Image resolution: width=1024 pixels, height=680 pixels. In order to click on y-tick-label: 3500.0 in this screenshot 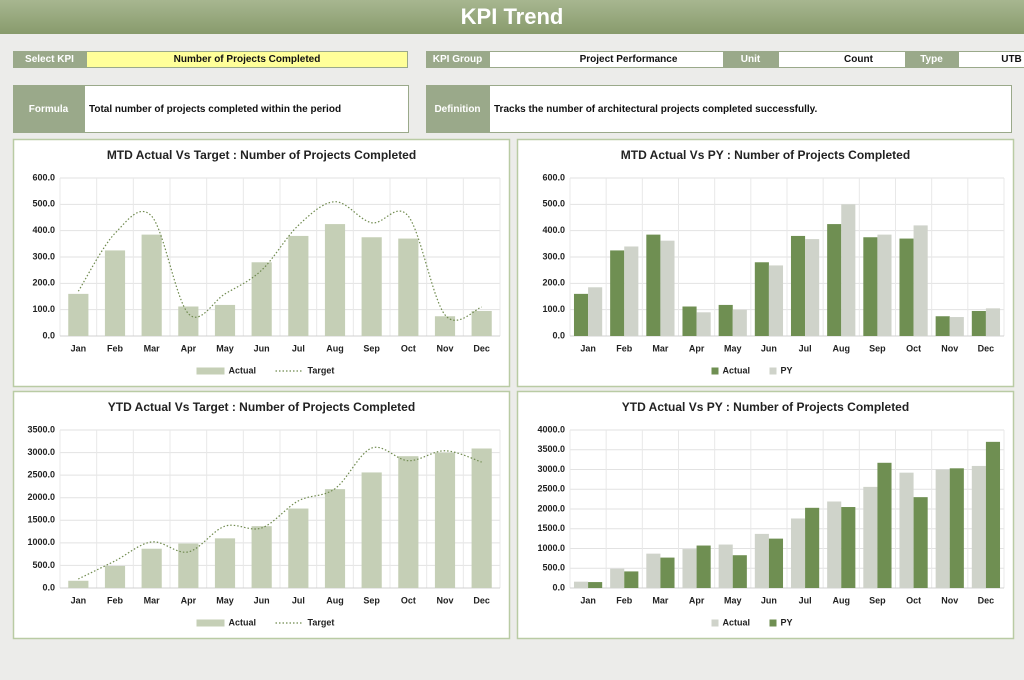, I will do `click(551, 449)`.